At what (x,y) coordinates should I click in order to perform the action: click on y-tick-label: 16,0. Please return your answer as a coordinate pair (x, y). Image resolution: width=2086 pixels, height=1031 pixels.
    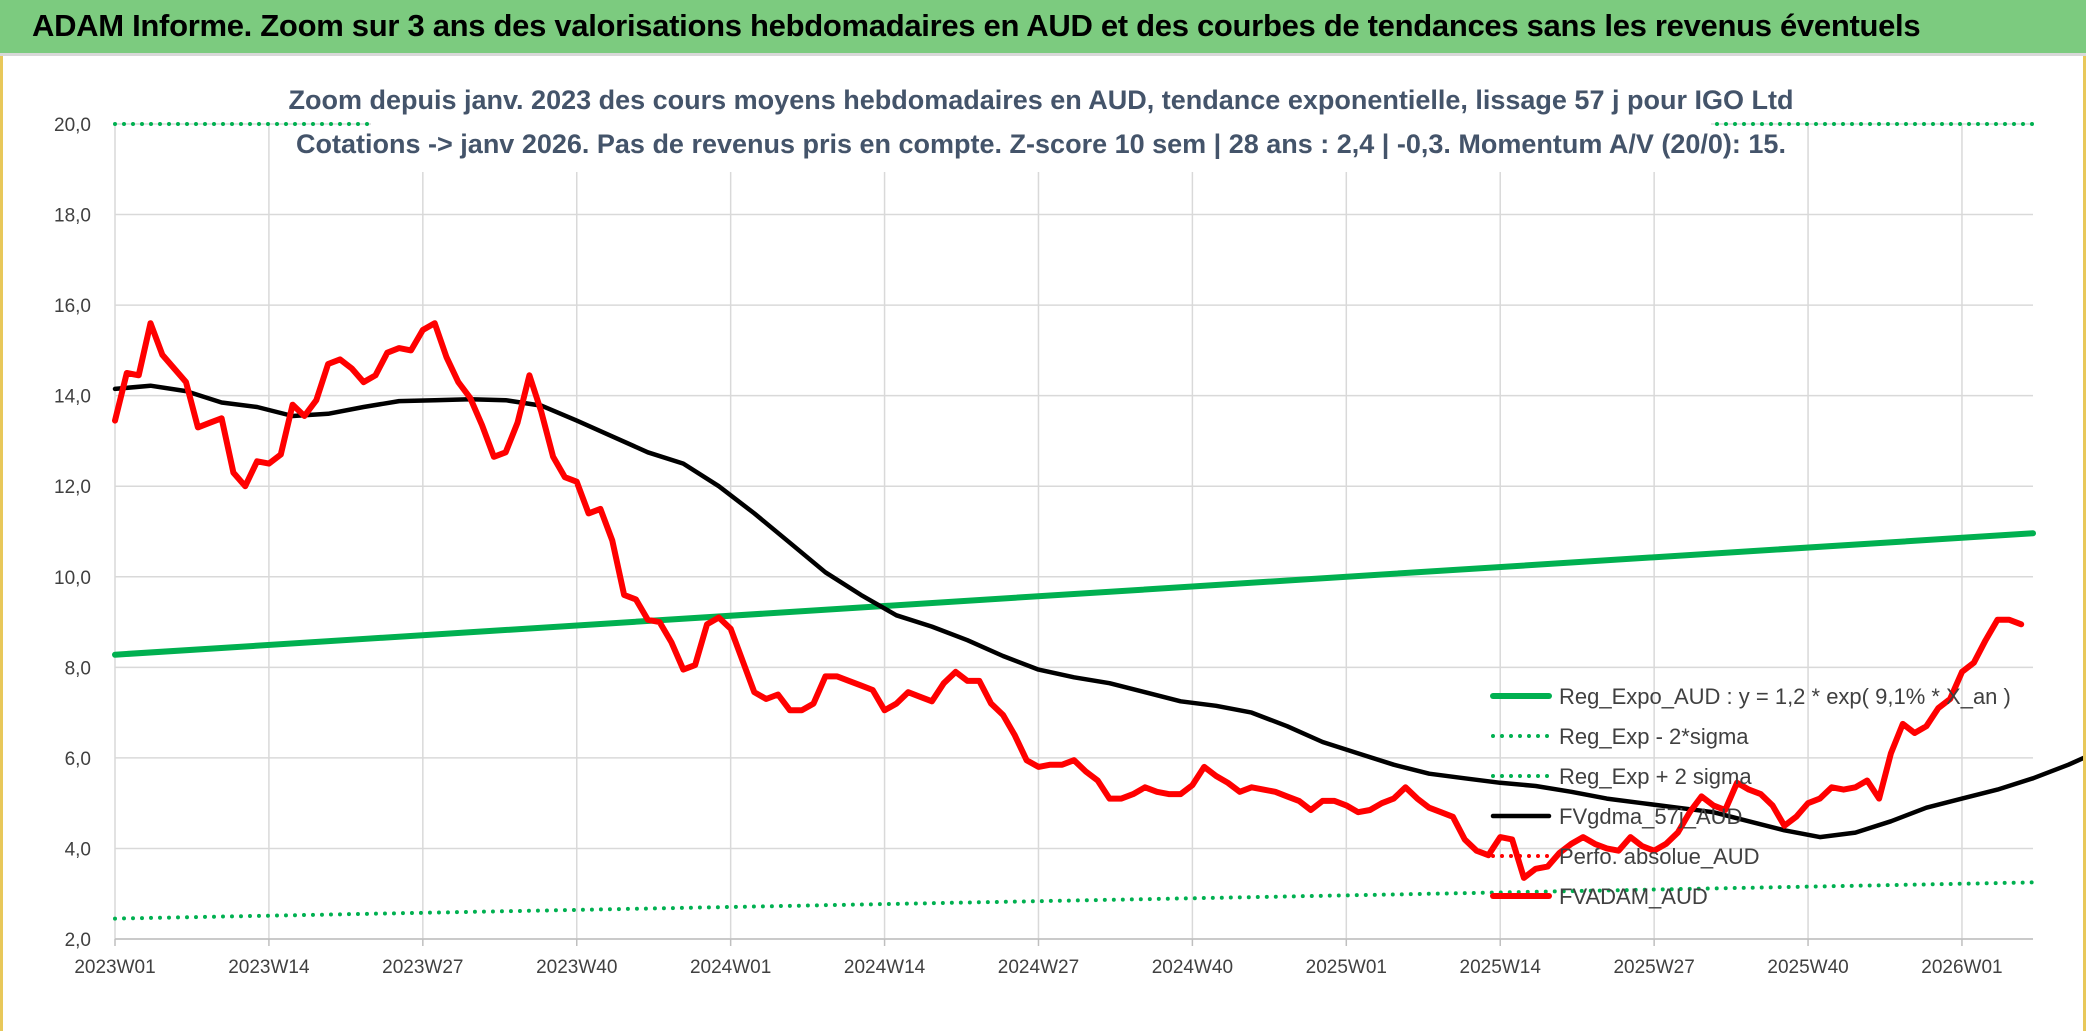
    Looking at the image, I should click on (72, 306).